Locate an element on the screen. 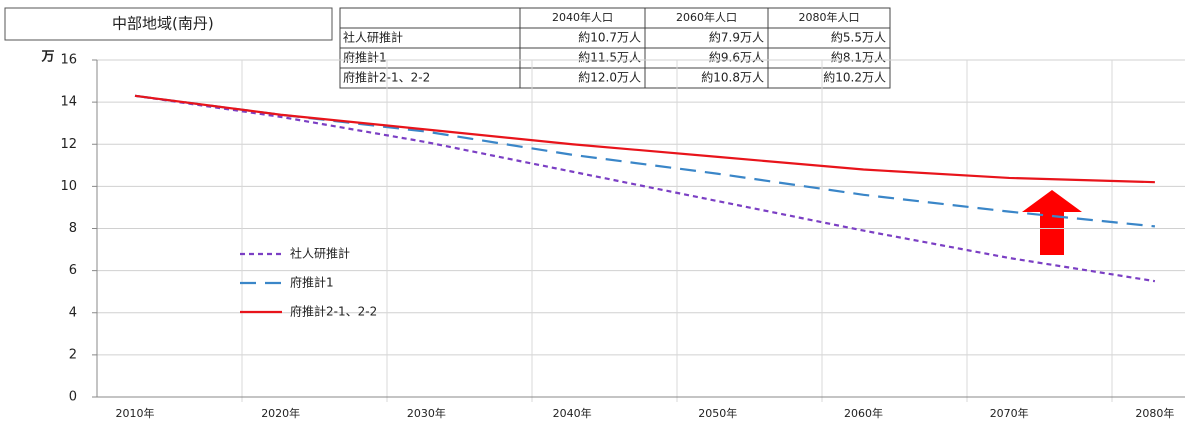  y-tick-label: 2 is located at coordinates (73, 354).